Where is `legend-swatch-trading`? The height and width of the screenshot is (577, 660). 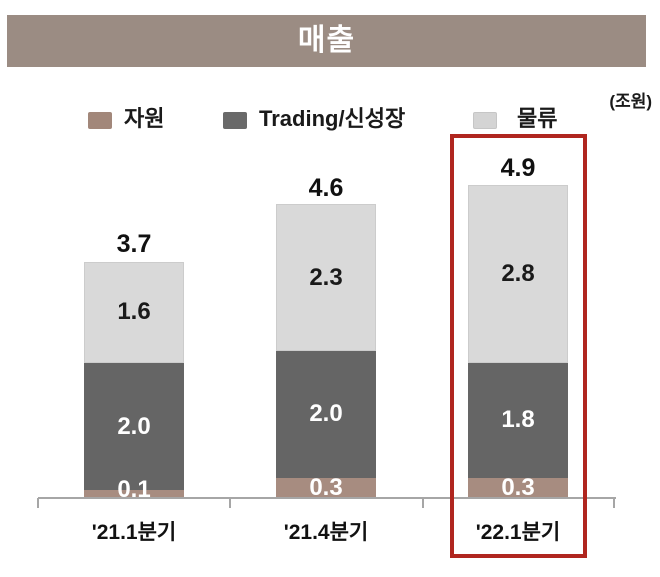
legend-swatch-trading is located at coordinates (235, 120).